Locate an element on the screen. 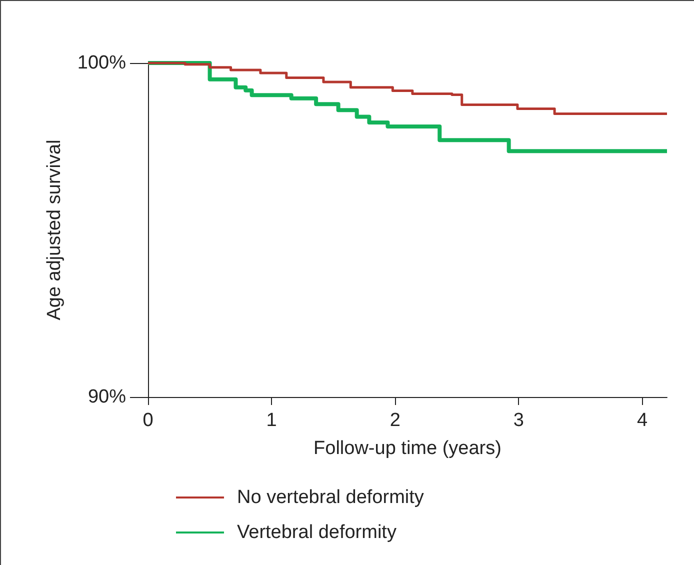 This screenshot has width=694, height=565. x-axis-title: Follow-up time (years) is located at coordinates (408, 448).